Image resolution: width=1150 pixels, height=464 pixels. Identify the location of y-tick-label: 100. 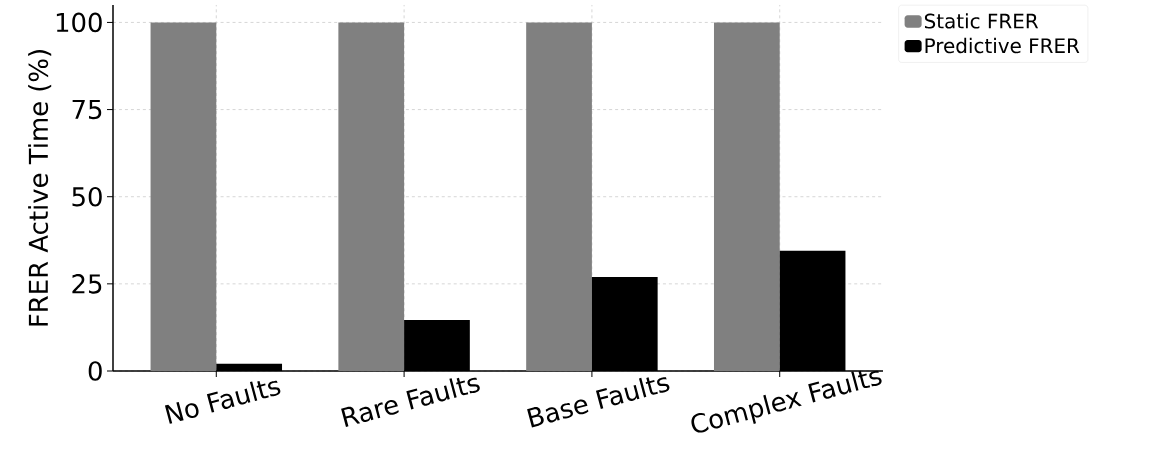
(79, 22).